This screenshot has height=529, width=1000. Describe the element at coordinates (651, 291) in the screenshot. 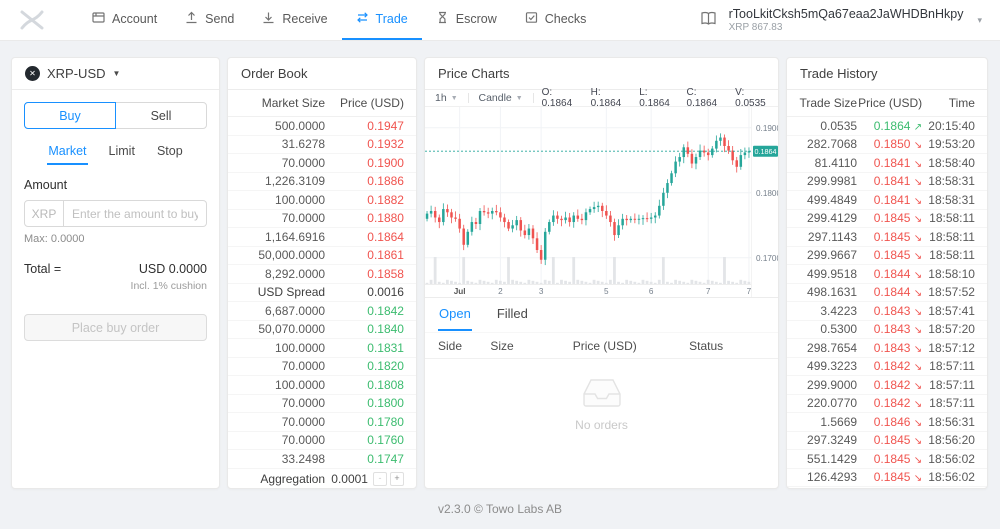

I see `svg-text: 6` at that location.